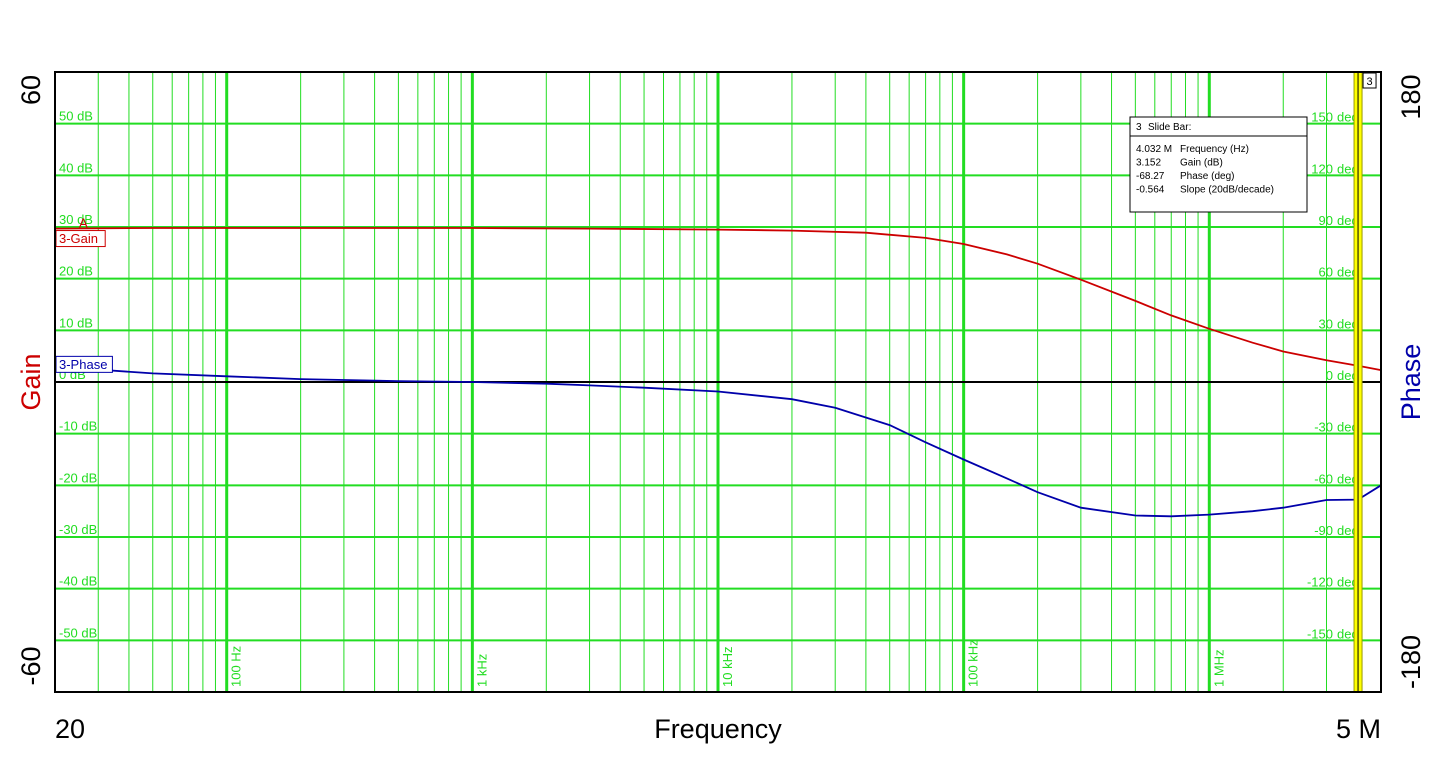  What do you see at coordinates (31, 665) in the screenshot?
I see `y-left-min-label: -60` at bounding box center [31, 665].